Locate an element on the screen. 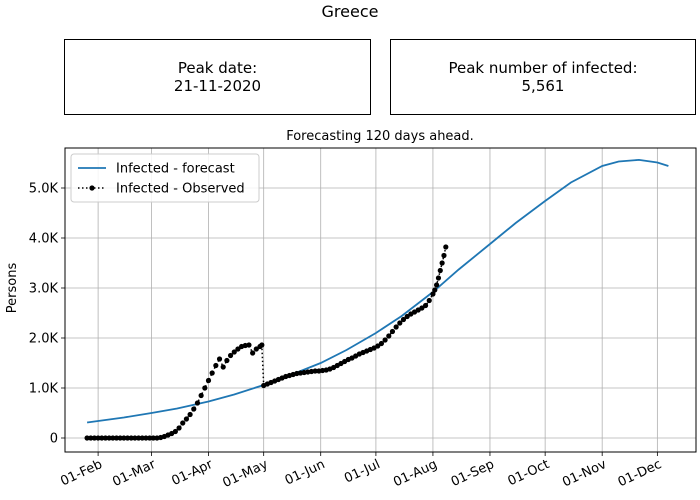 The width and height of the screenshot is (700, 500). peak-date-box: Peak date: 21-11-2020 is located at coordinates (217, 77).